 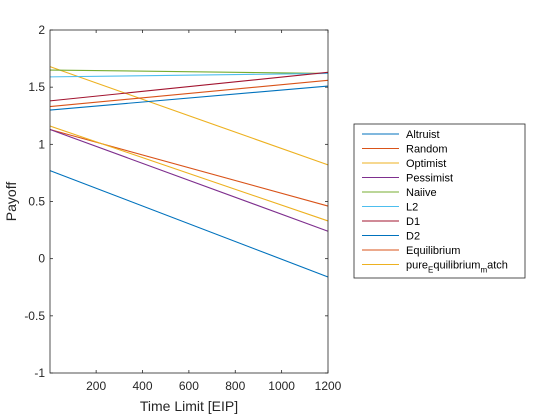 I want to click on legend-entry-7: D2, so click(x=413, y=237).